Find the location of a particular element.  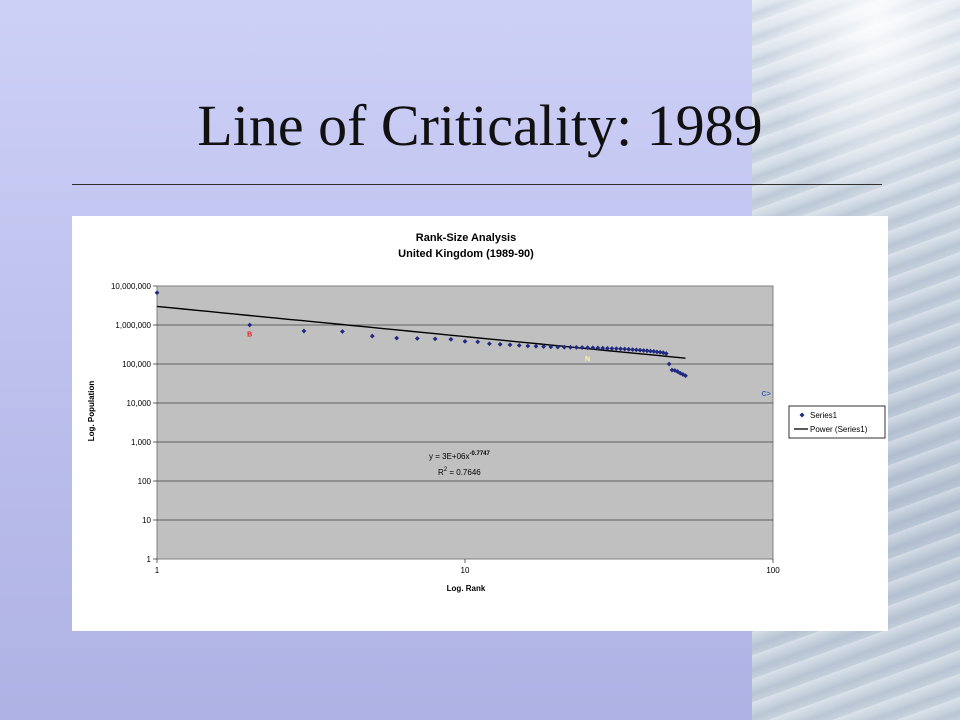

x-tick-label: 10 is located at coordinates (465, 570).